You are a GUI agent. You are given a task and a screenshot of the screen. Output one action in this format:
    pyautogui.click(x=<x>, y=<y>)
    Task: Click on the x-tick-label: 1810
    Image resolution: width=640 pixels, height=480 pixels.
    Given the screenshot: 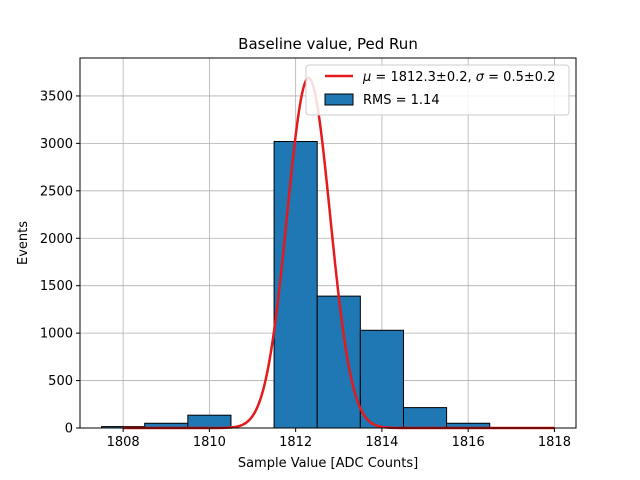 What is the action you would take?
    pyautogui.click(x=209, y=442)
    